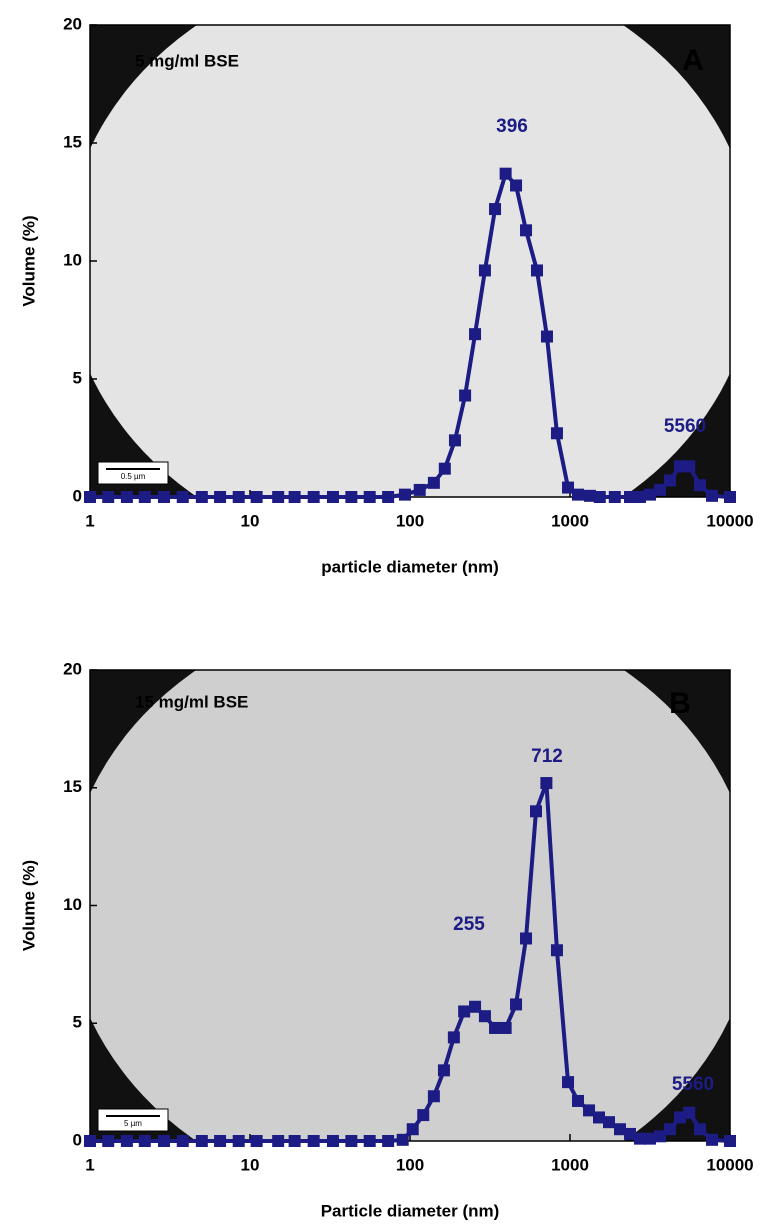 The width and height of the screenshot is (768, 1230). What do you see at coordinates (410, 566) in the screenshot?
I see `x-axis-title: particle diameter (nm)` at bounding box center [410, 566].